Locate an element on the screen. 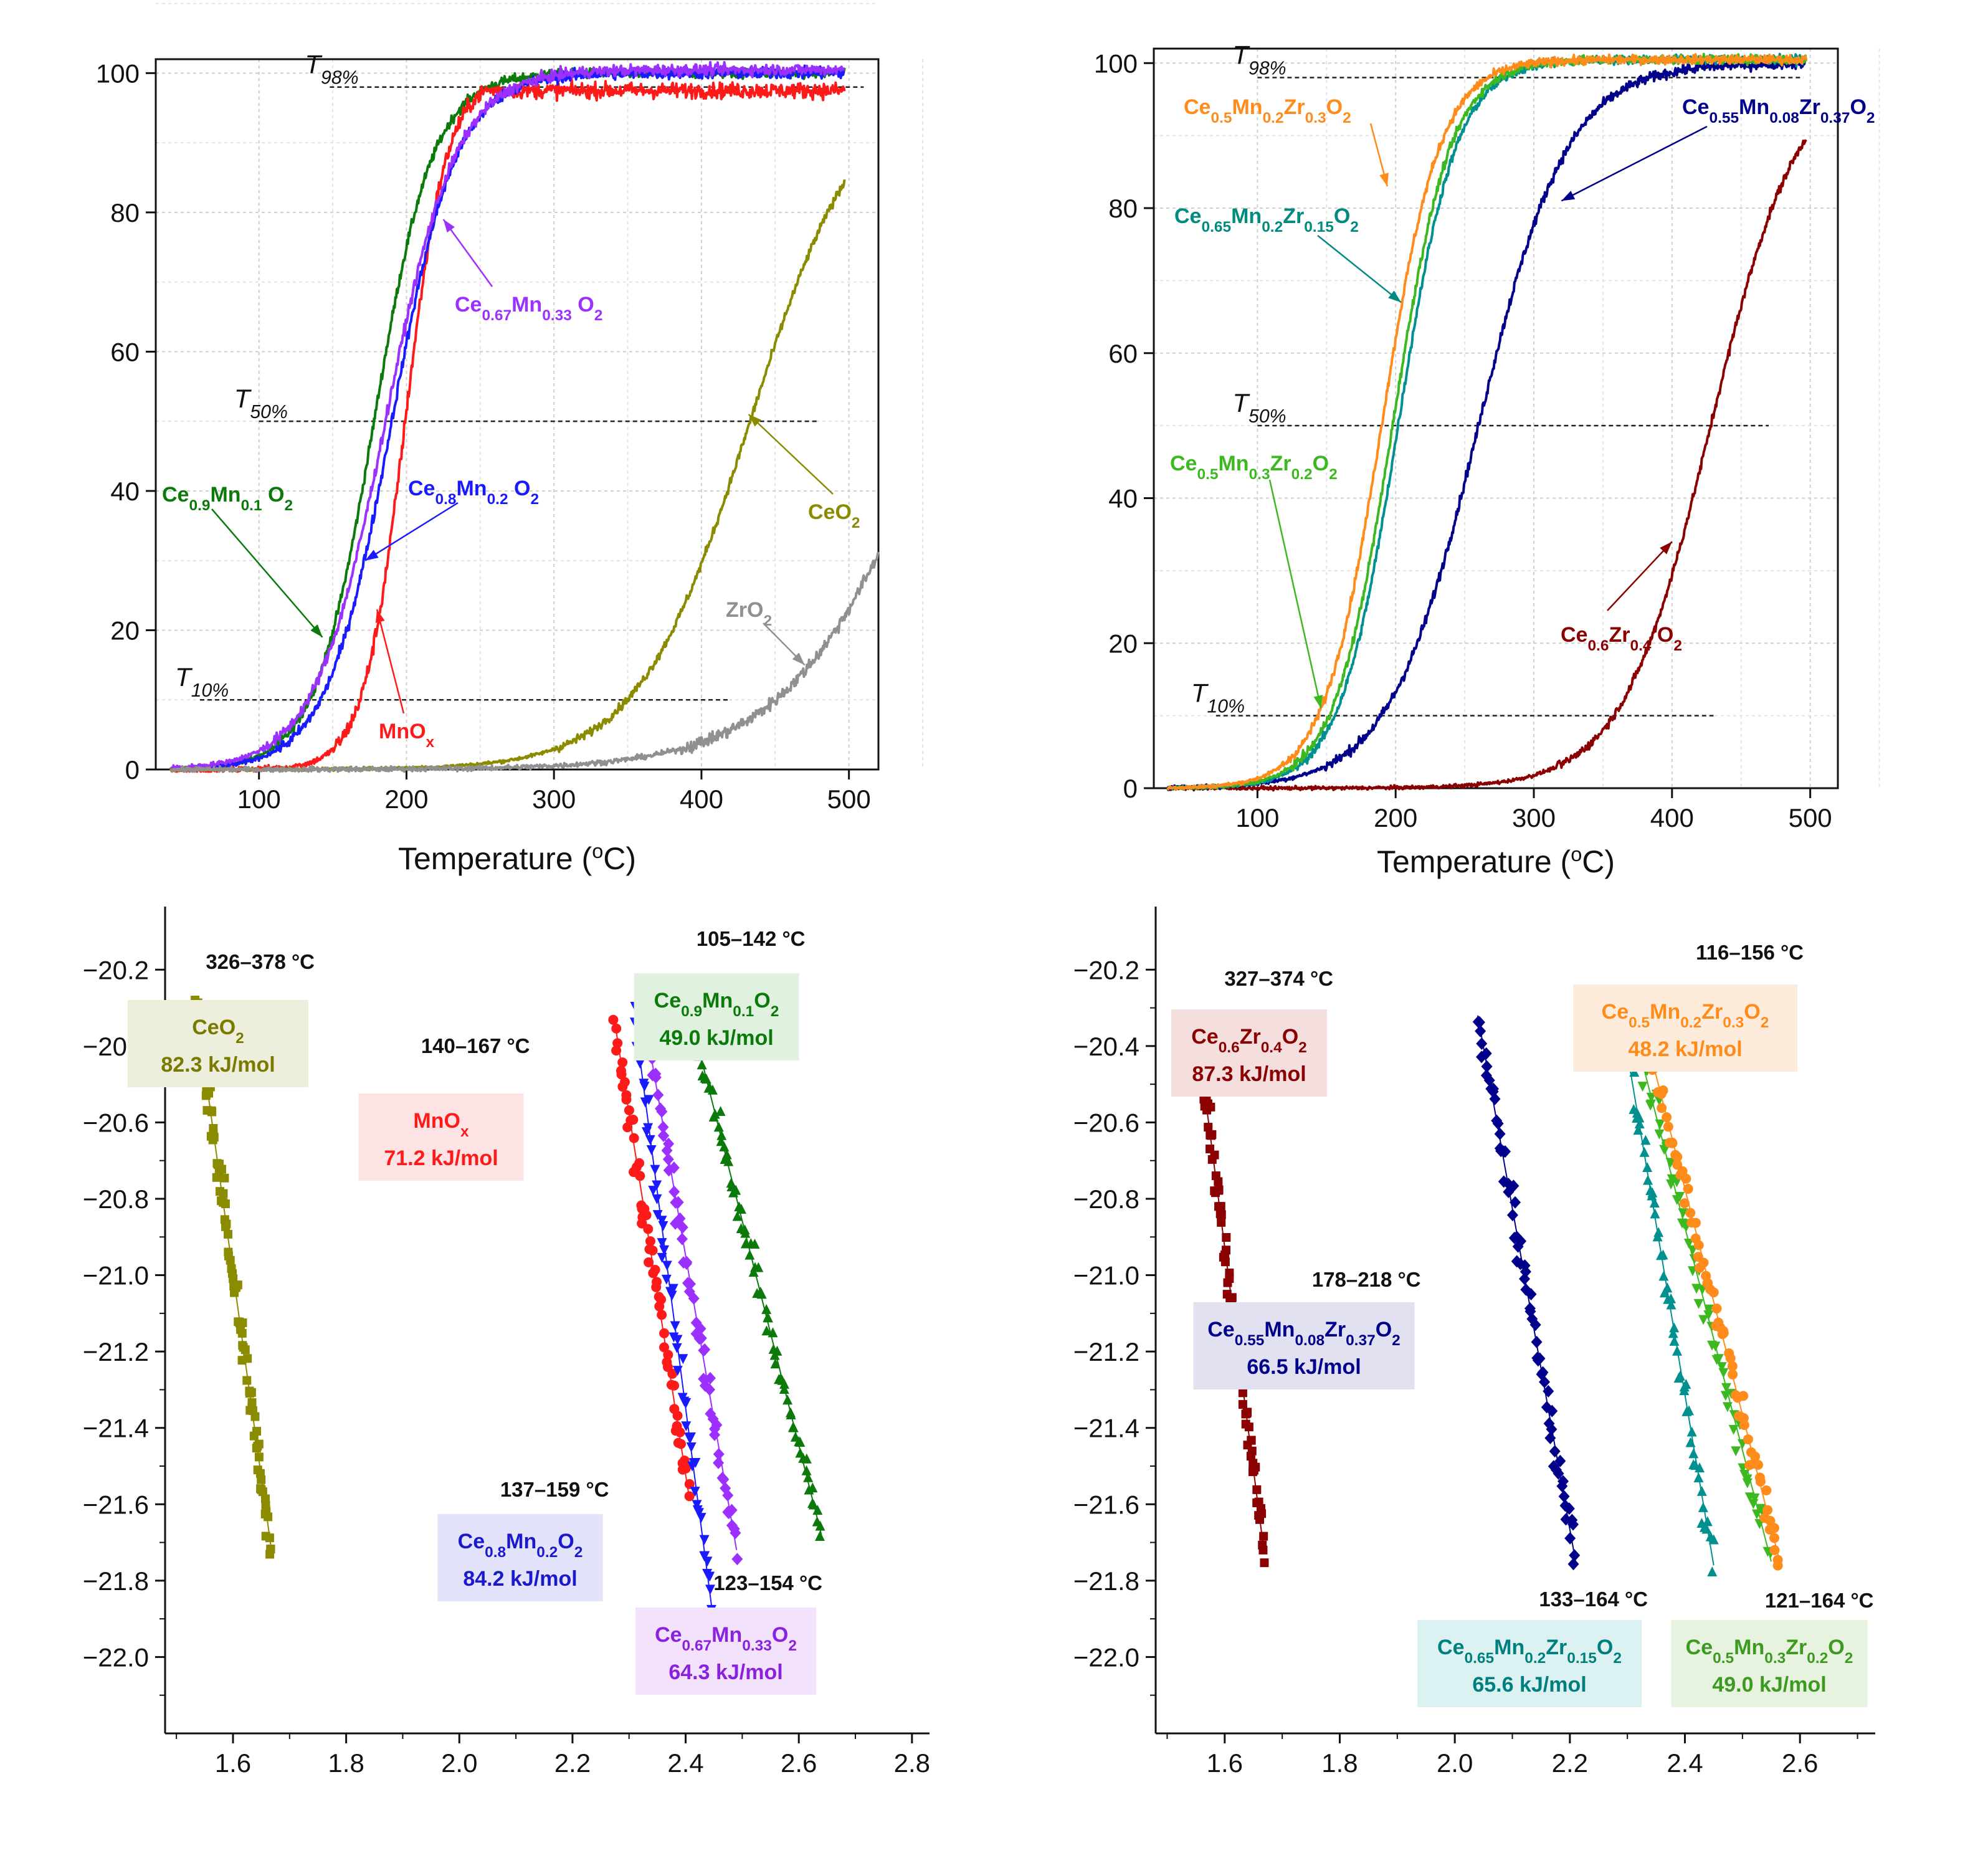 The width and height of the screenshot is (1988, 1858). x-tick-label: 2.2 is located at coordinates (1570, 1763).